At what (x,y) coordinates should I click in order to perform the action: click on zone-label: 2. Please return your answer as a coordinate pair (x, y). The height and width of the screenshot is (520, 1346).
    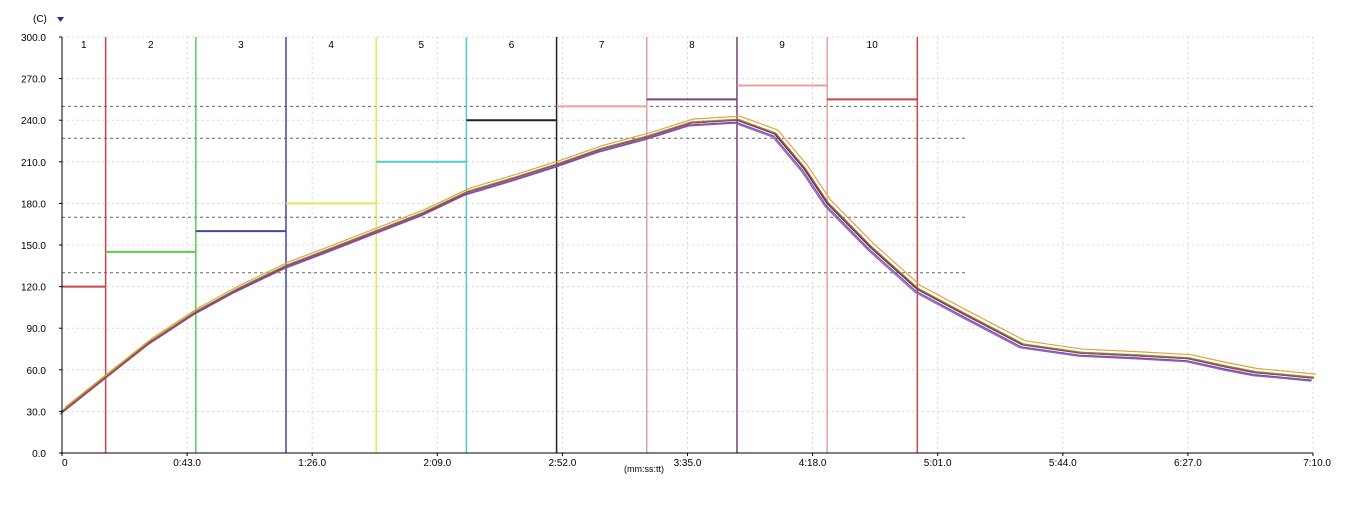
    Looking at the image, I should click on (151, 45).